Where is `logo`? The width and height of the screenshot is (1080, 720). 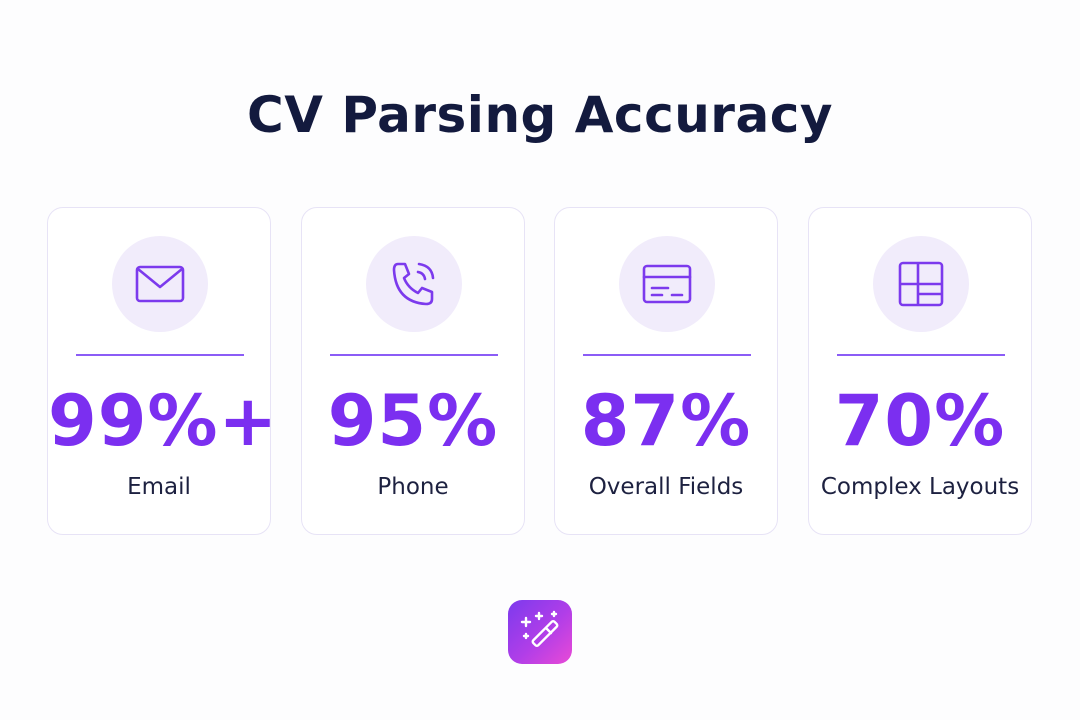 logo is located at coordinates (540, 632).